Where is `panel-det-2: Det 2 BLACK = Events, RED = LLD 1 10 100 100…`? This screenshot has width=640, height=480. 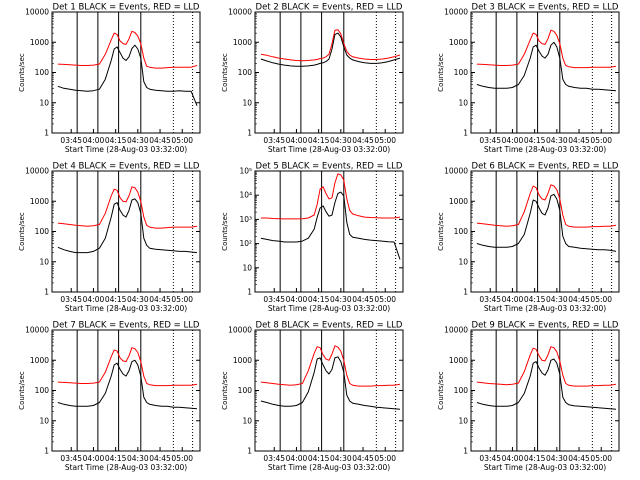
panel-det-2: Det 2 BLACK = Events, RED = LLD 1 10 100 100… is located at coordinates (312, 78).